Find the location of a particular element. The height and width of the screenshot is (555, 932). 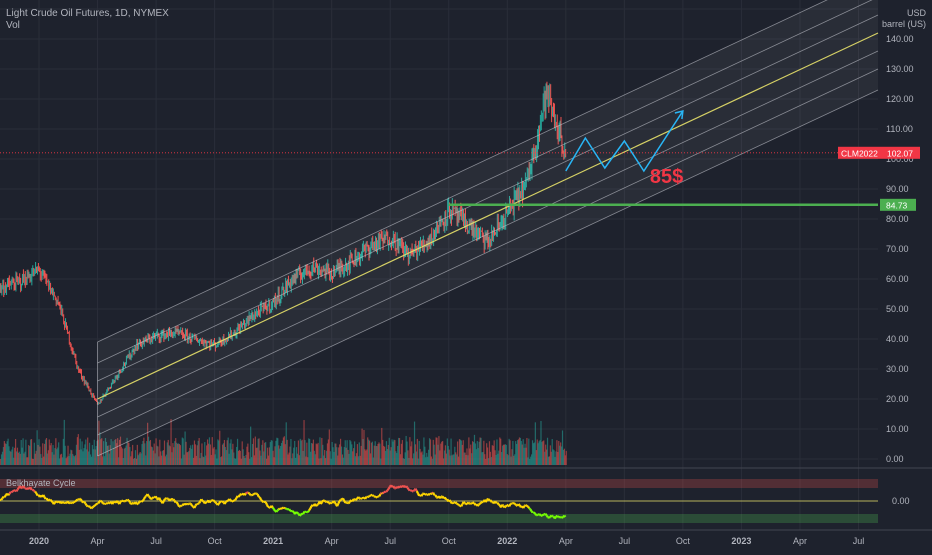

volume-legend: Vol is located at coordinates (13, 25).